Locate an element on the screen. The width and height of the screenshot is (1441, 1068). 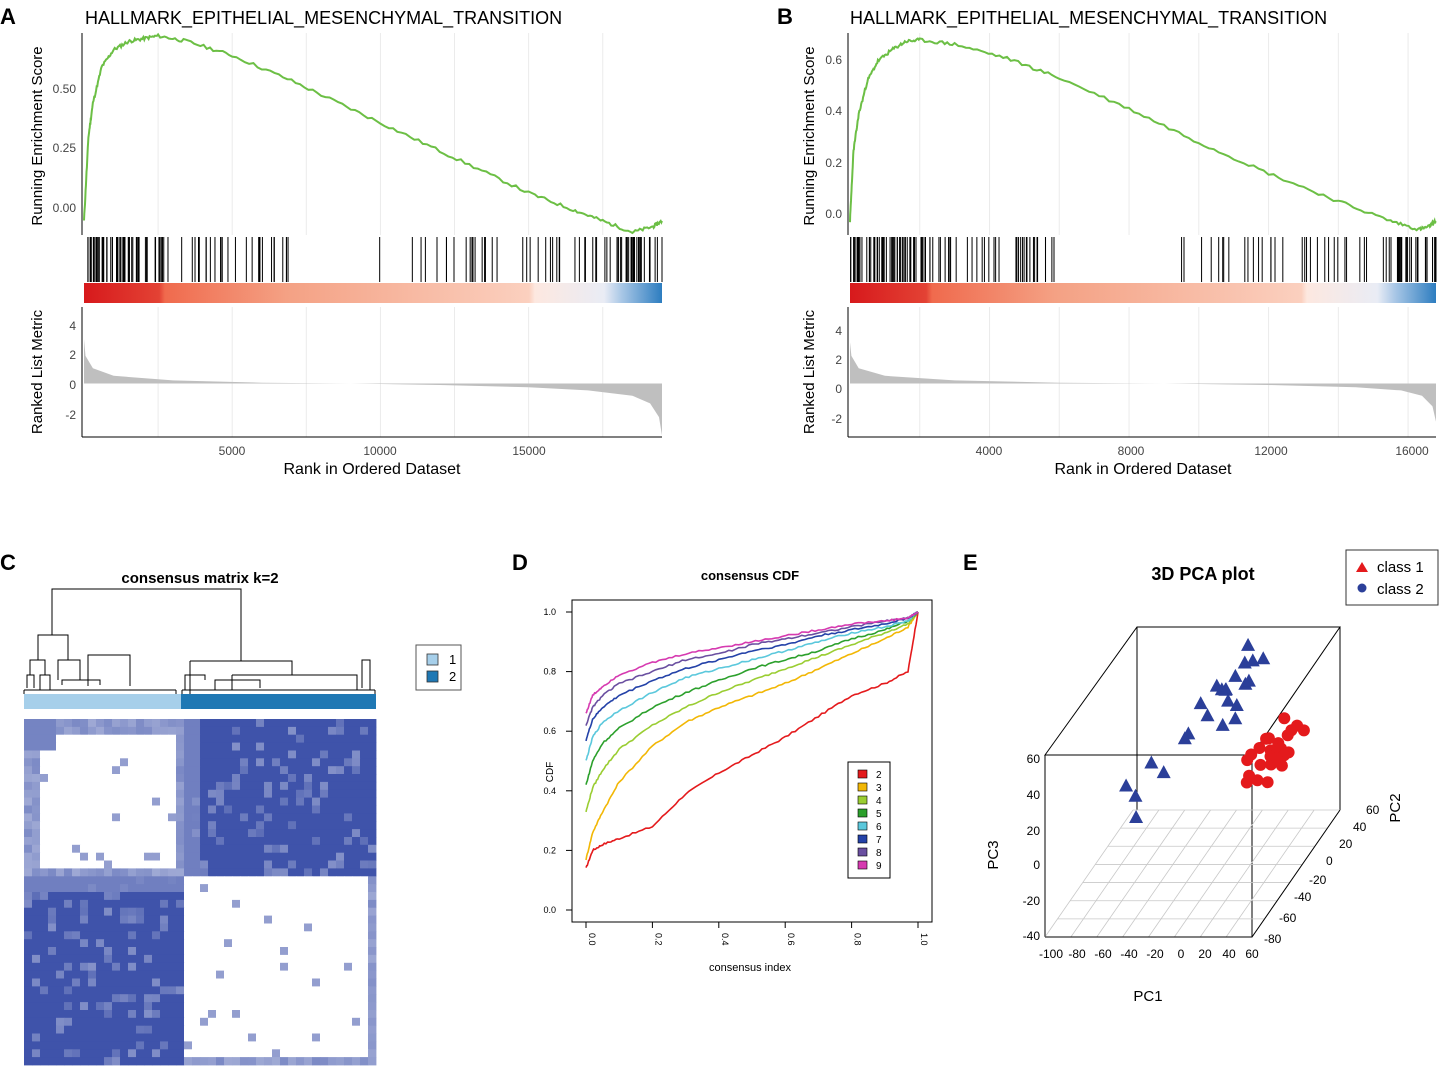
legend-label: 9 is located at coordinates (879, 866).